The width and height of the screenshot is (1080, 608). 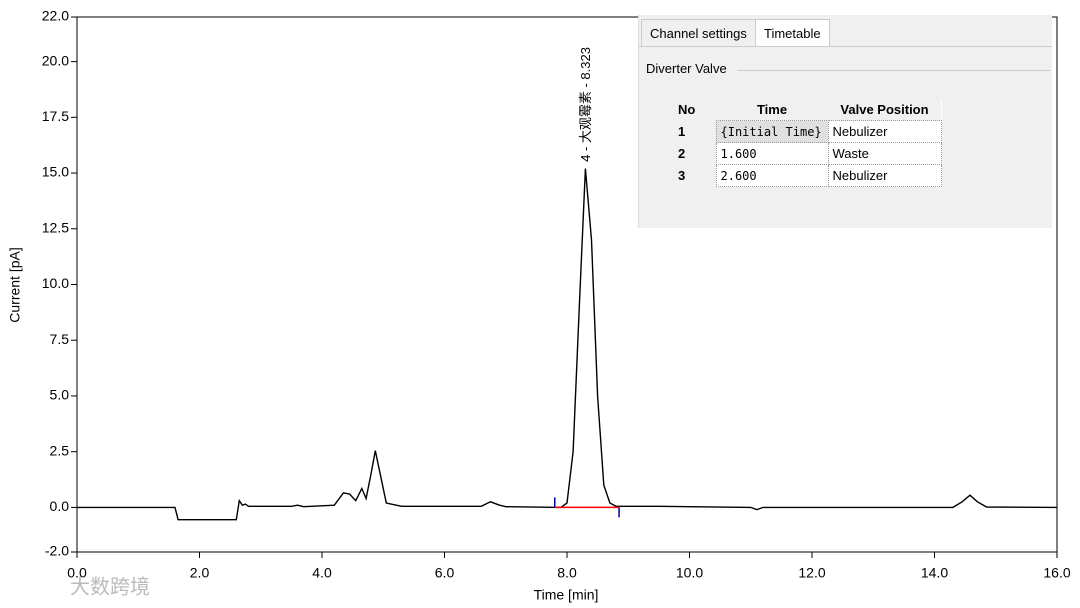 What do you see at coordinates (77, 573) in the screenshot?
I see `x-tick-label: 0.0` at bounding box center [77, 573].